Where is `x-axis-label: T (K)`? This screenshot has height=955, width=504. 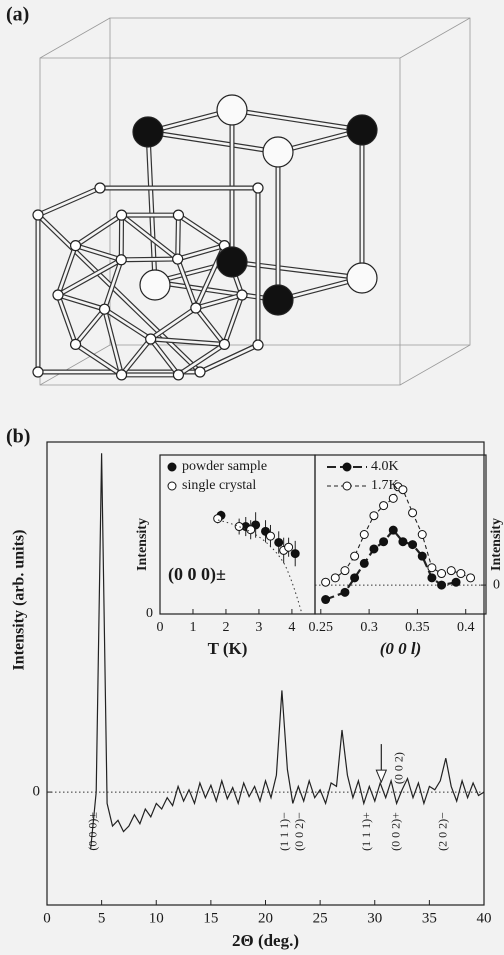 x-axis-label: T (K) is located at coordinates (228, 648).